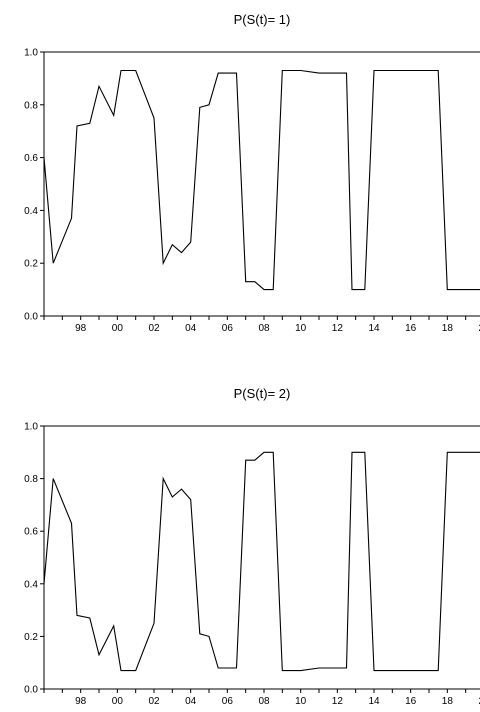 The width and height of the screenshot is (480, 712). Describe the element at coordinates (411, 328) in the screenshot. I see `chart-1-x-tick-label: 16` at that location.